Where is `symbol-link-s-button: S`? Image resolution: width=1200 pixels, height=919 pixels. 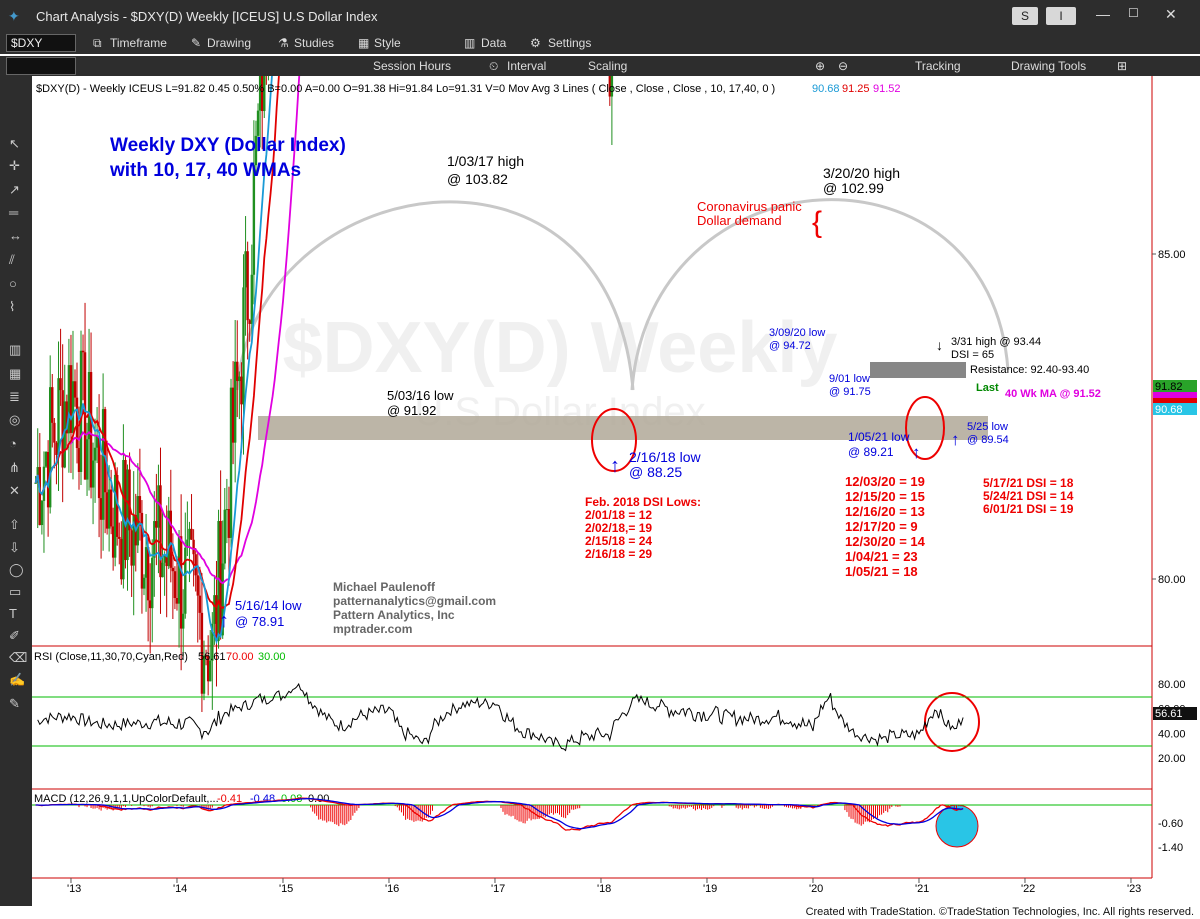
symbol-link-s-button: S is located at coordinates (1025, 16).